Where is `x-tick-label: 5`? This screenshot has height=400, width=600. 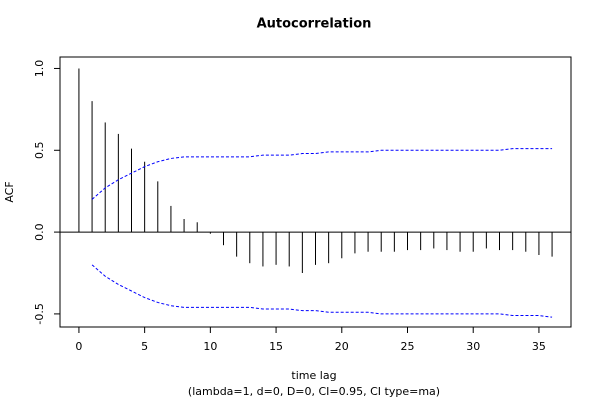
x-tick-label: 5 is located at coordinates (144, 346).